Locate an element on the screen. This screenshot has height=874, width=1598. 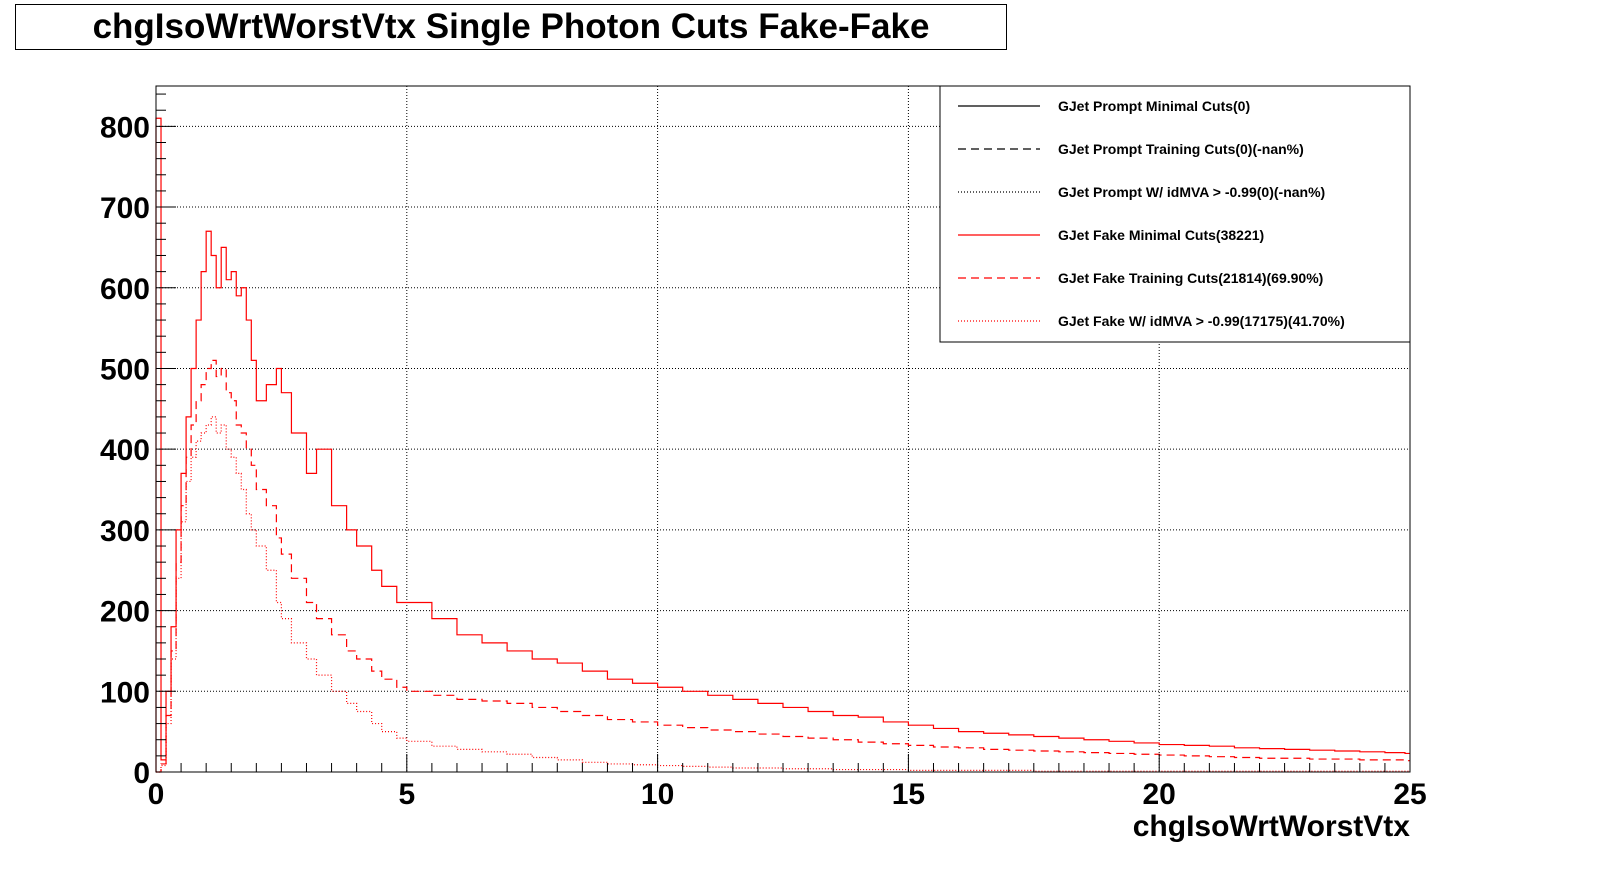
x-tick-label-10: 10 is located at coordinates (657, 794).